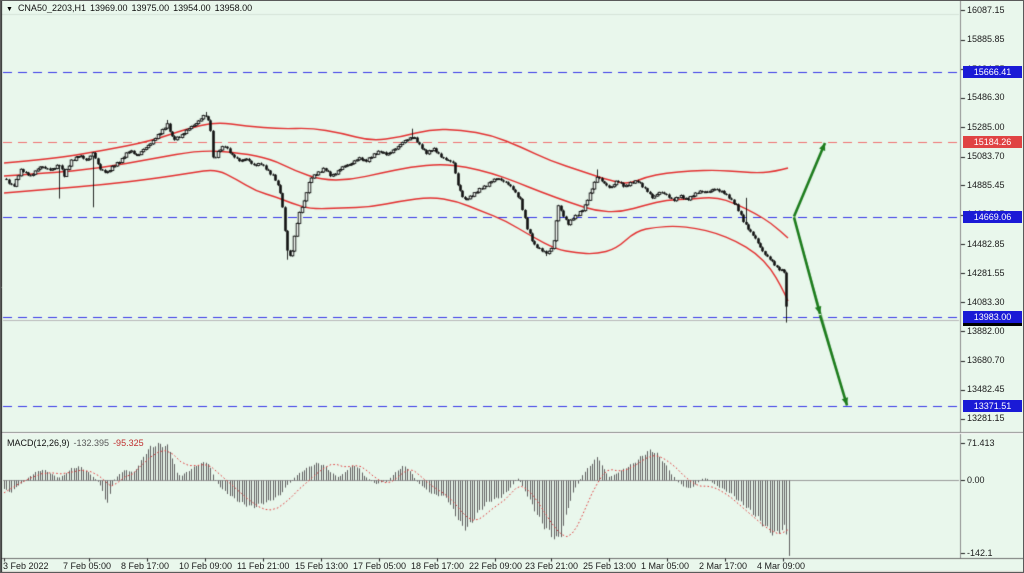  Describe the element at coordinates (610, 566) in the screenshot. I see `time-tick-label: 25 Feb 13:00` at that location.